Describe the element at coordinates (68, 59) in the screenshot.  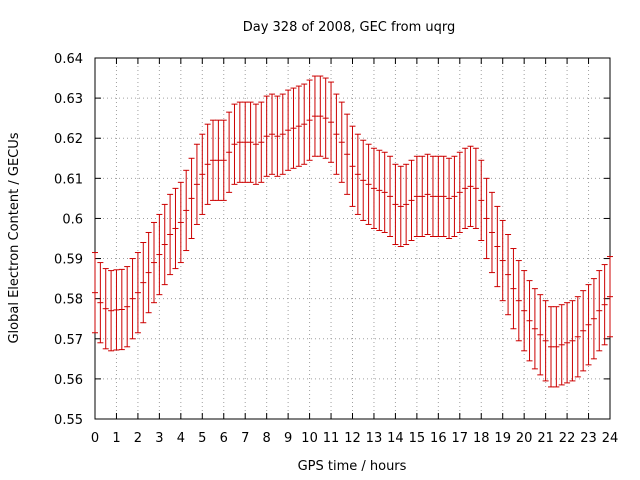
I see `y-tick-label: 0.64` at that location.